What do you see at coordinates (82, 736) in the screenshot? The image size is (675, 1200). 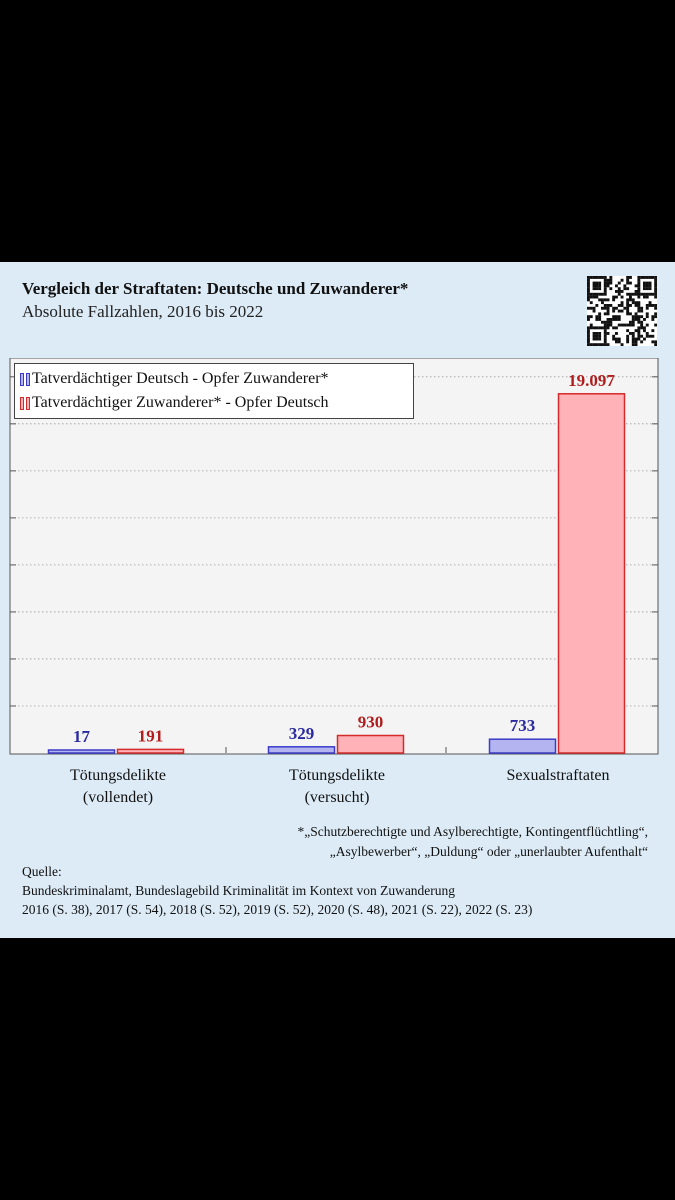 I see `bar-value-label: 17` at bounding box center [82, 736].